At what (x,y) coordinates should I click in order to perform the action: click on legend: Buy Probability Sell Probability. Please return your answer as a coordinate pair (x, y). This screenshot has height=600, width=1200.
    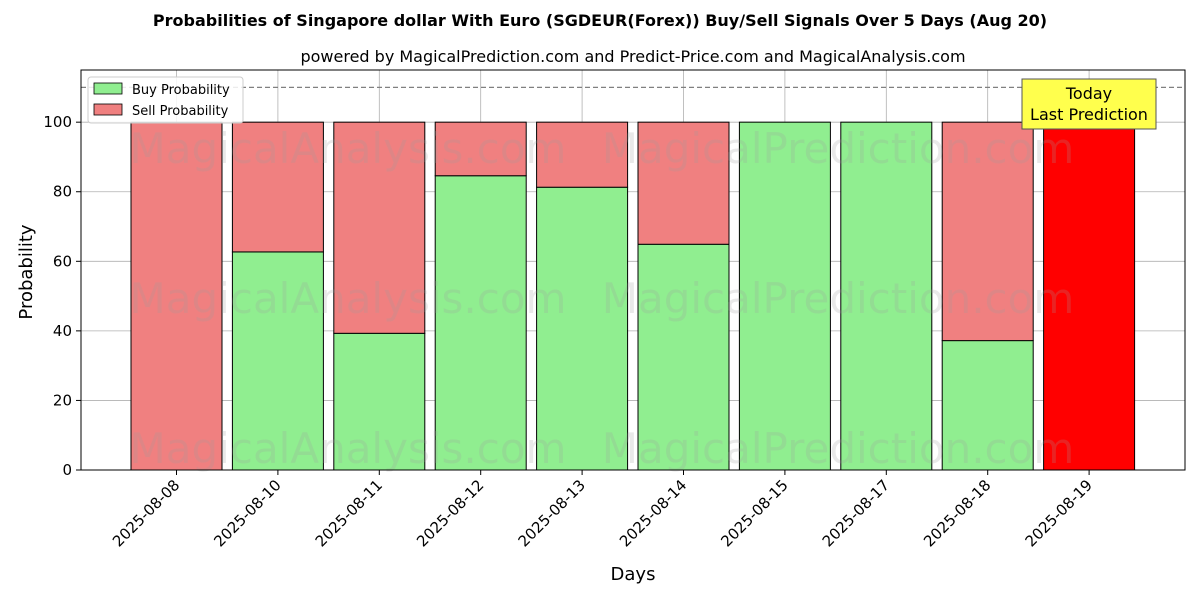
    Looking at the image, I should click on (165, 100).